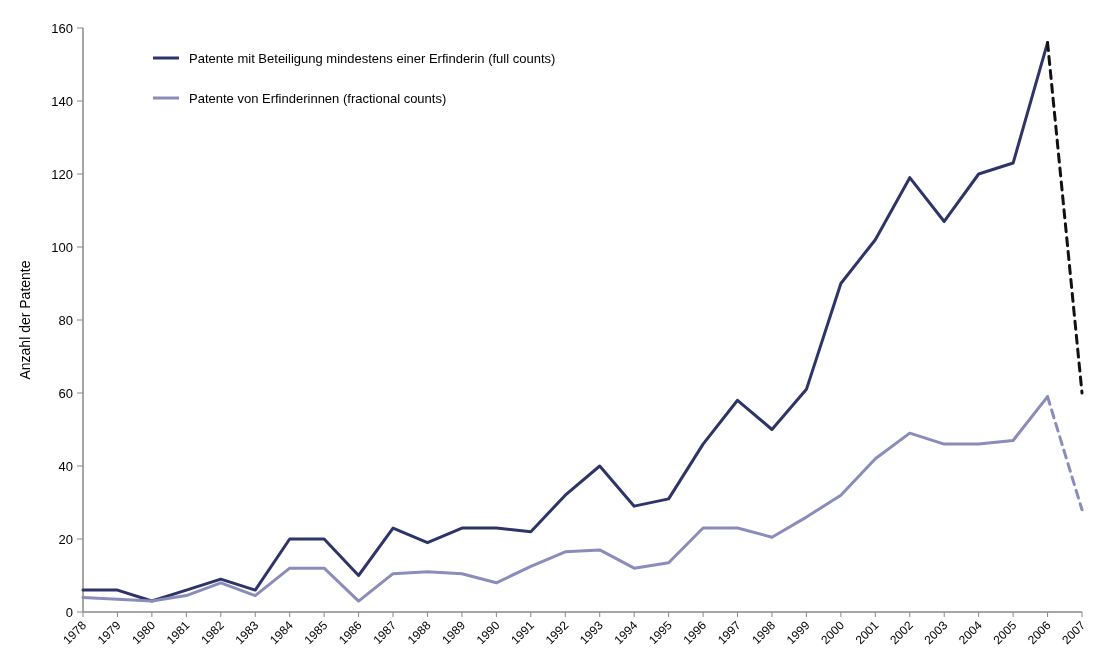  What do you see at coordinates (62, 101) in the screenshot?
I see `y-tick-label: 140` at bounding box center [62, 101].